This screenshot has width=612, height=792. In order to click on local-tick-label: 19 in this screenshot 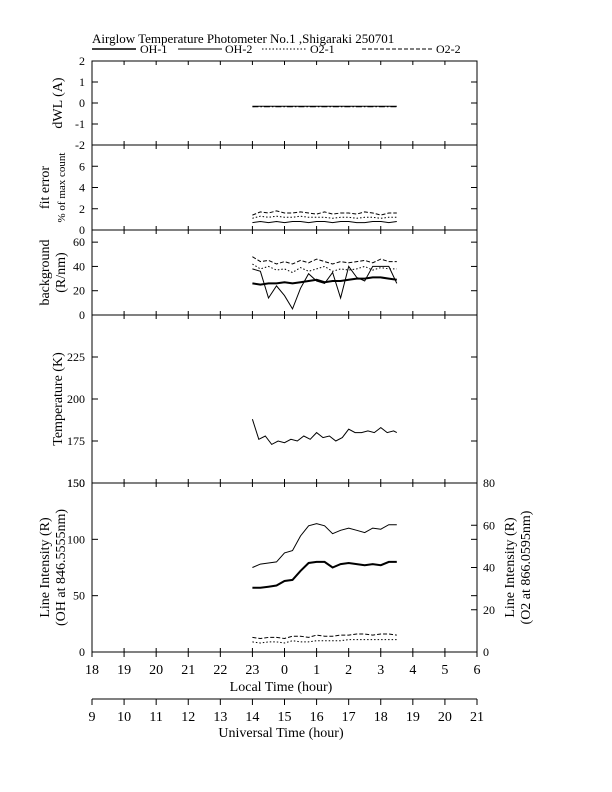, I will do `click(124, 670)`.